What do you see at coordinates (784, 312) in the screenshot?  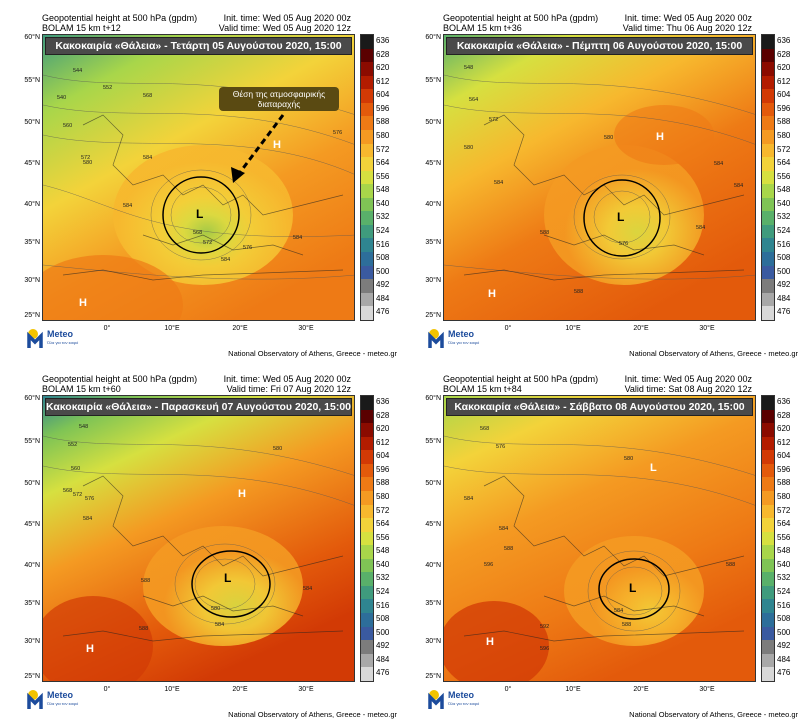 I see `colorbar-label: 476` at bounding box center [784, 312].